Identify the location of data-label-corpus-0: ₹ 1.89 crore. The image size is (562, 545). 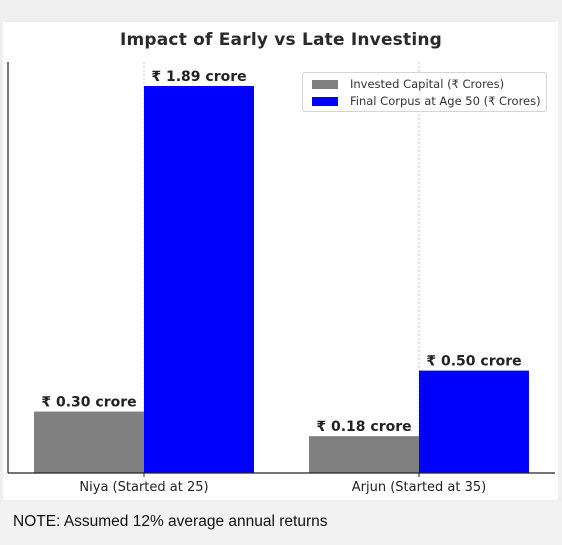
(198, 77).